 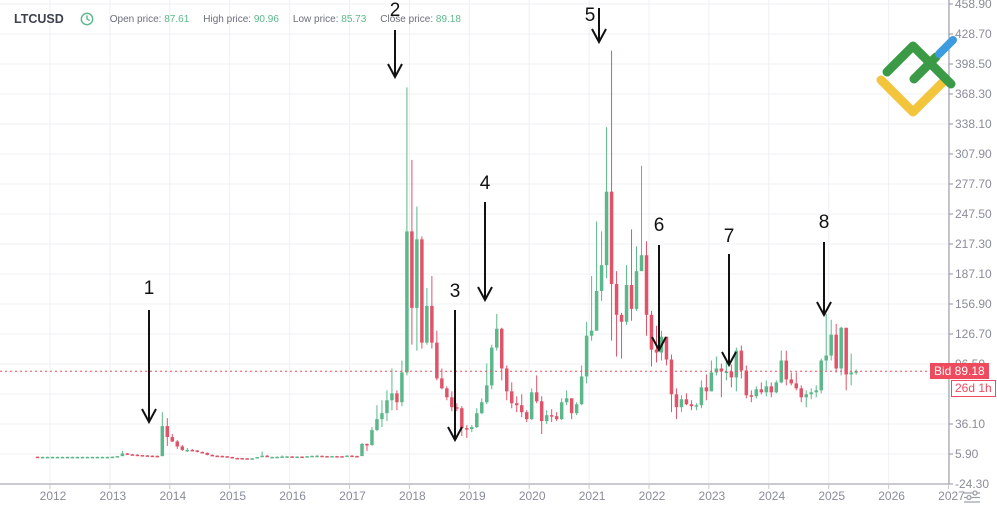 What do you see at coordinates (712, 496) in the screenshot?
I see `x-tick-label: 2023` at bounding box center [712, 496].